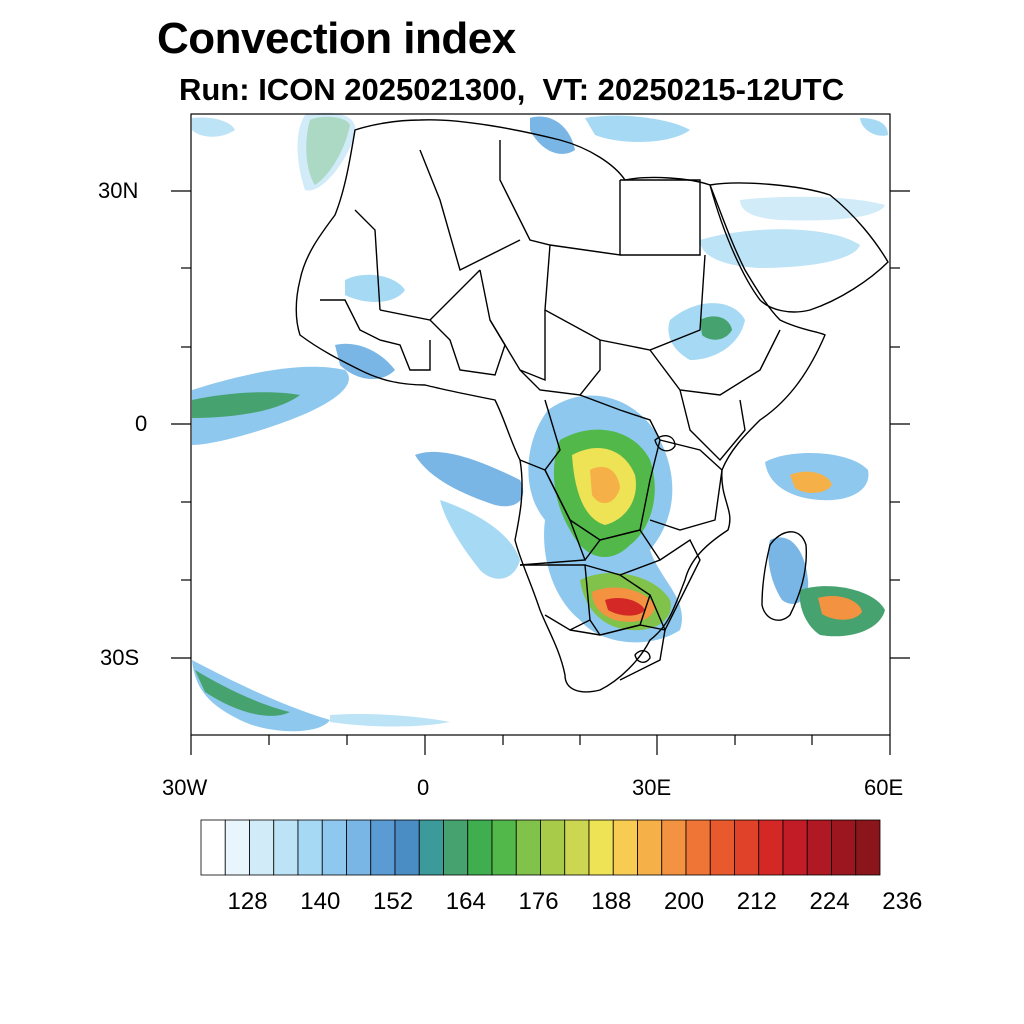 The height and width of the screenshot is (1024, 1024). I want to click on field-west-africa, so click(375, 288).